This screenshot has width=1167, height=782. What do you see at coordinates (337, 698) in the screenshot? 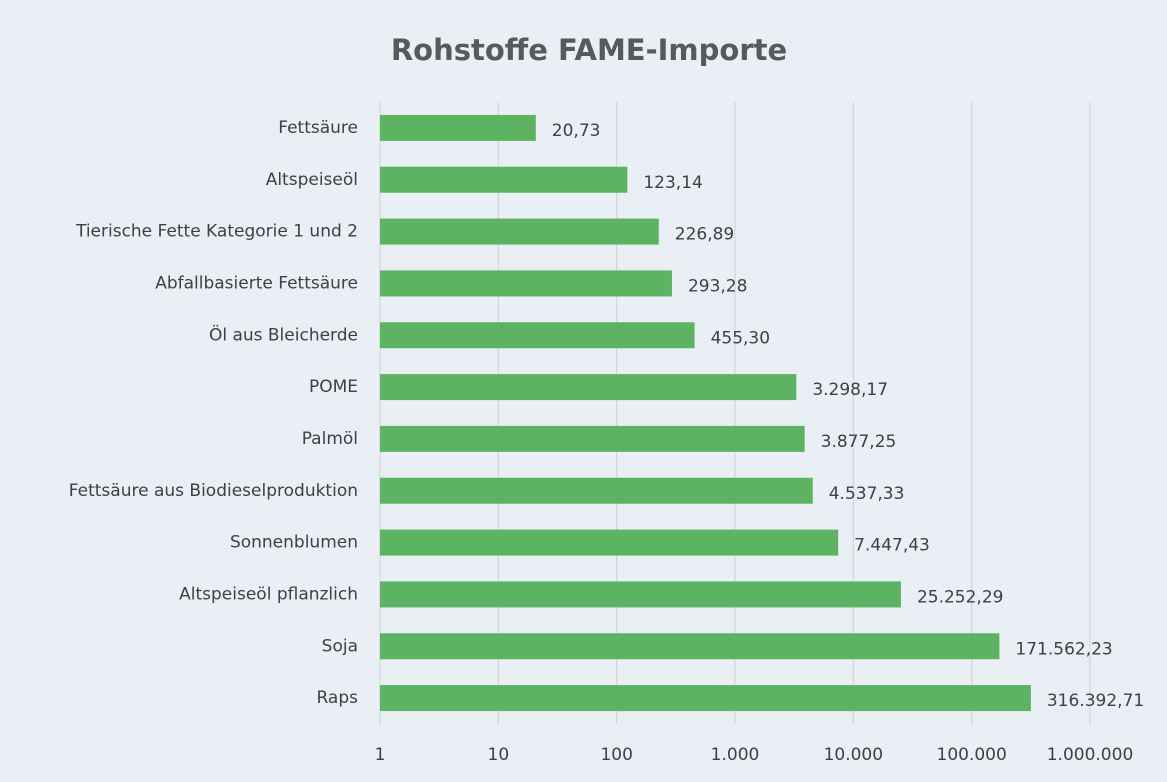
I see `y-tick-label: Raps` at bounding box center [337, 698].